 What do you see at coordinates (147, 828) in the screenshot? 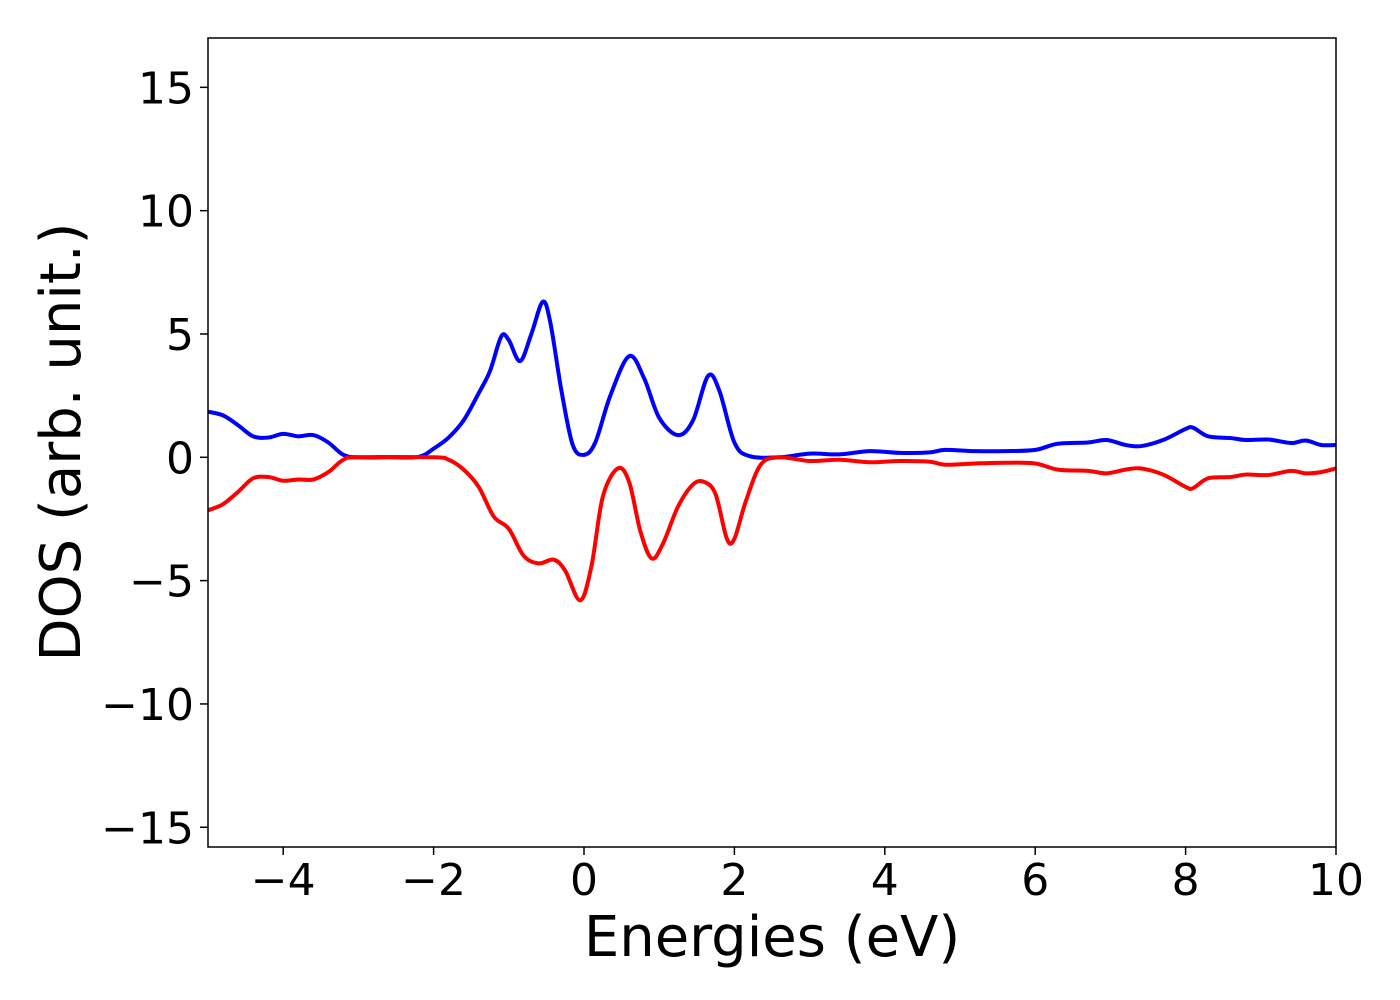
I see `y-tick-label: −15` at bounding box center [147, 828].